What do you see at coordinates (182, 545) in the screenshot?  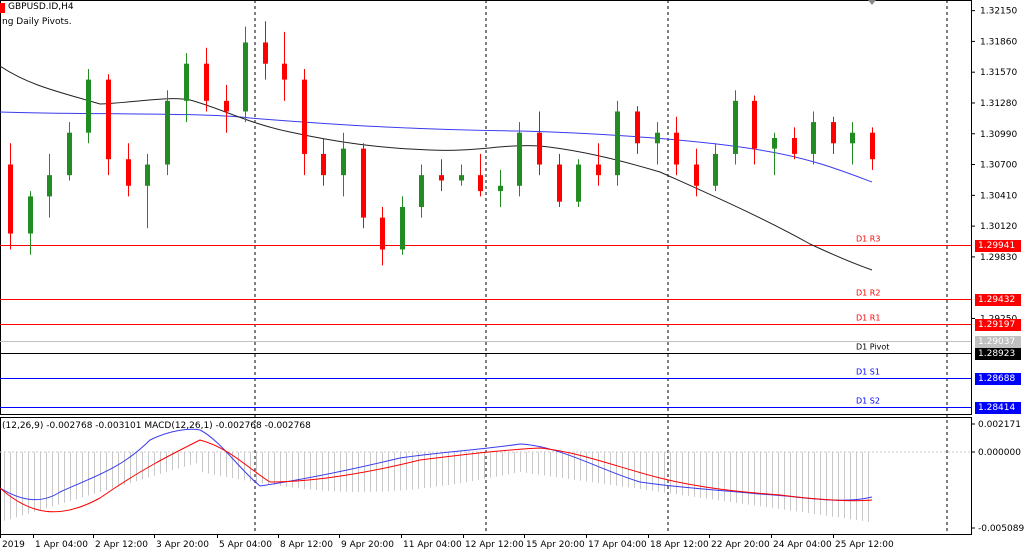 I see `time-tick-label: 3 Apr 20:00` at bounding box center [182, 545].